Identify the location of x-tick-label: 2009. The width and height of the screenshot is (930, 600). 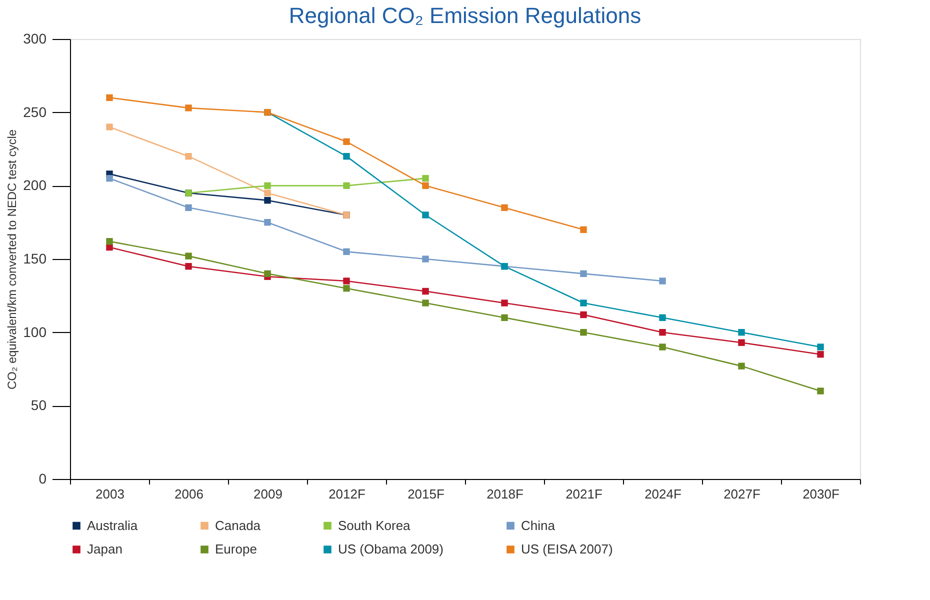
(268, 494).